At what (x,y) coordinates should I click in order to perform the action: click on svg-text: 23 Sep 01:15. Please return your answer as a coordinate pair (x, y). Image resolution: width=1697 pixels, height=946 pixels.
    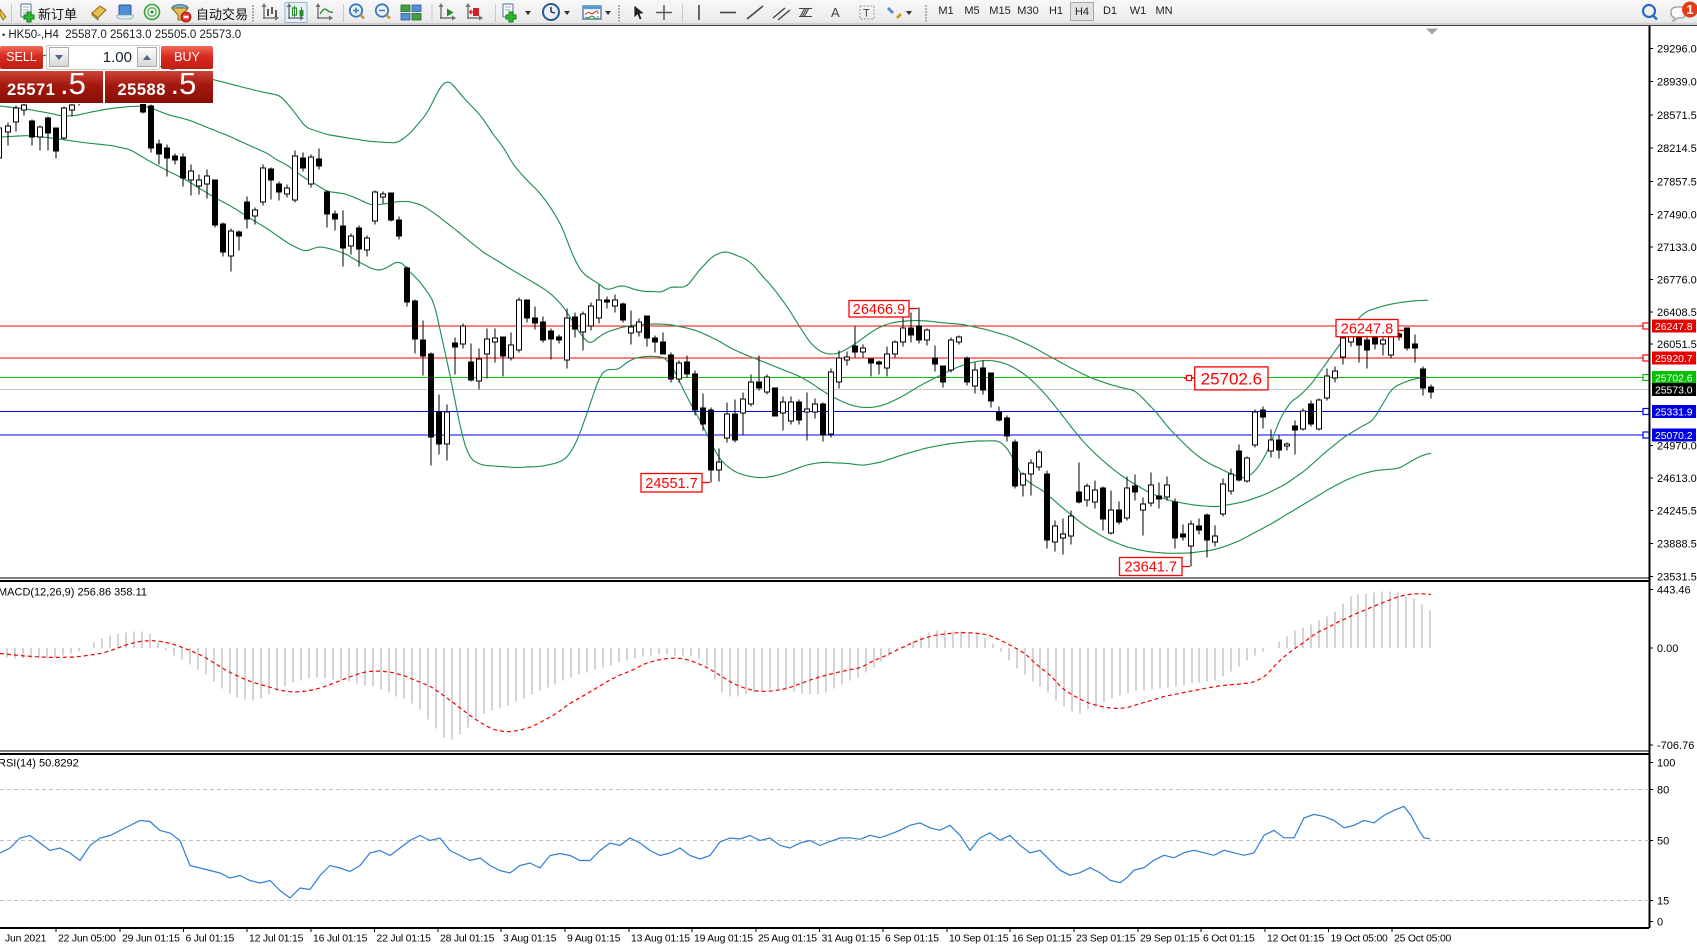
    Looking at the image, I should click on (1106, 938).